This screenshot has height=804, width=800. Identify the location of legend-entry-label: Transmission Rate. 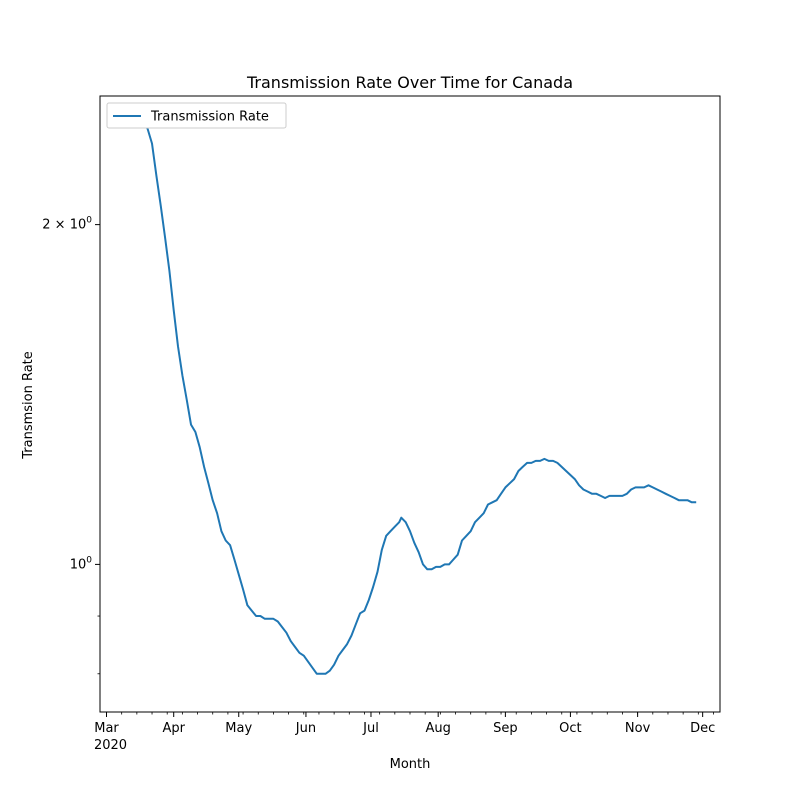
(209, 117).